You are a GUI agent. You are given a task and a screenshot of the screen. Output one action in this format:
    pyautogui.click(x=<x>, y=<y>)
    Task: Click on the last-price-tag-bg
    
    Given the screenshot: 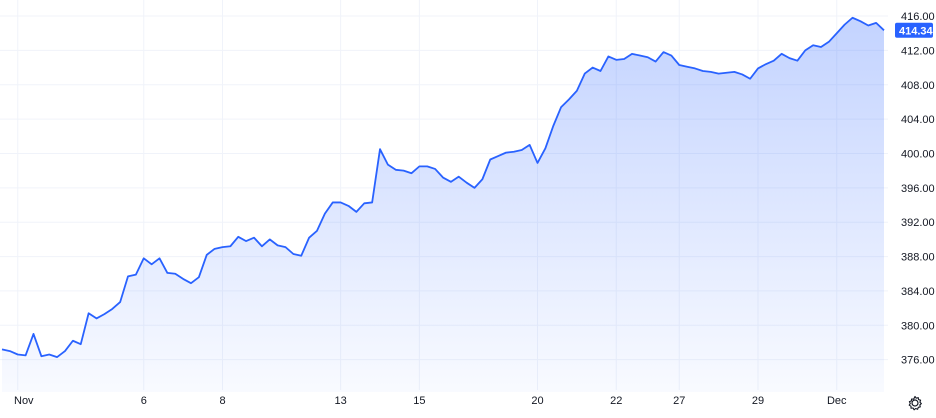 What is the action you would take?
    pyautogui.click(x=914, y=30)
    